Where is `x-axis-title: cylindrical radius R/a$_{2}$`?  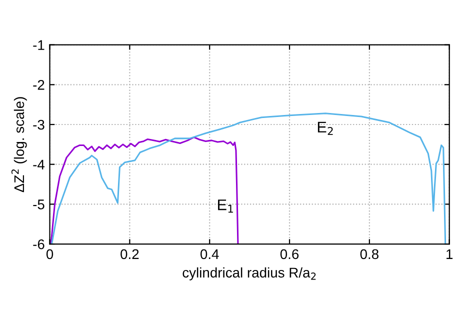
x-axis-title: cylindrical radius R/a$_{2}$ is located at coordinates (249, 273).